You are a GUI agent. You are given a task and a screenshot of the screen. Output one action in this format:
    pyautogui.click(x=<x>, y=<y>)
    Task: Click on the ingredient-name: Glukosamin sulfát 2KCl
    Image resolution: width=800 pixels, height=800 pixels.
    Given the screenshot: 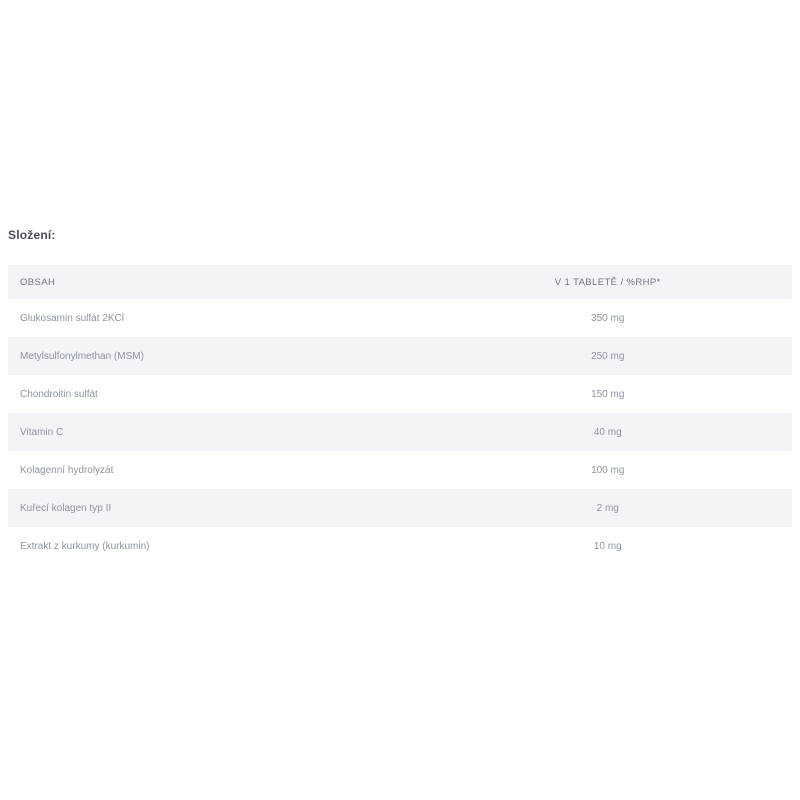 What is the action you would take?
    pyautogui.click(x=72, y=318)
    